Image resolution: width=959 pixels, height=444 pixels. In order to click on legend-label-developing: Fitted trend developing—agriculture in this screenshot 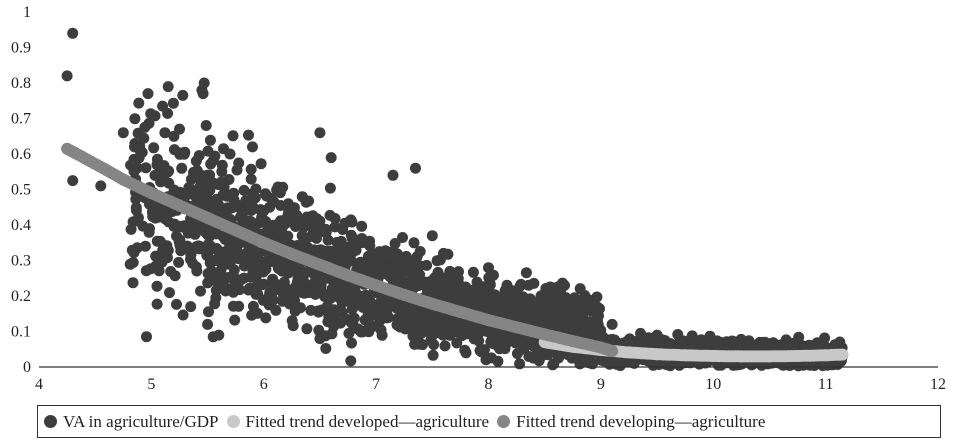, I will do `click(641, 421)`.